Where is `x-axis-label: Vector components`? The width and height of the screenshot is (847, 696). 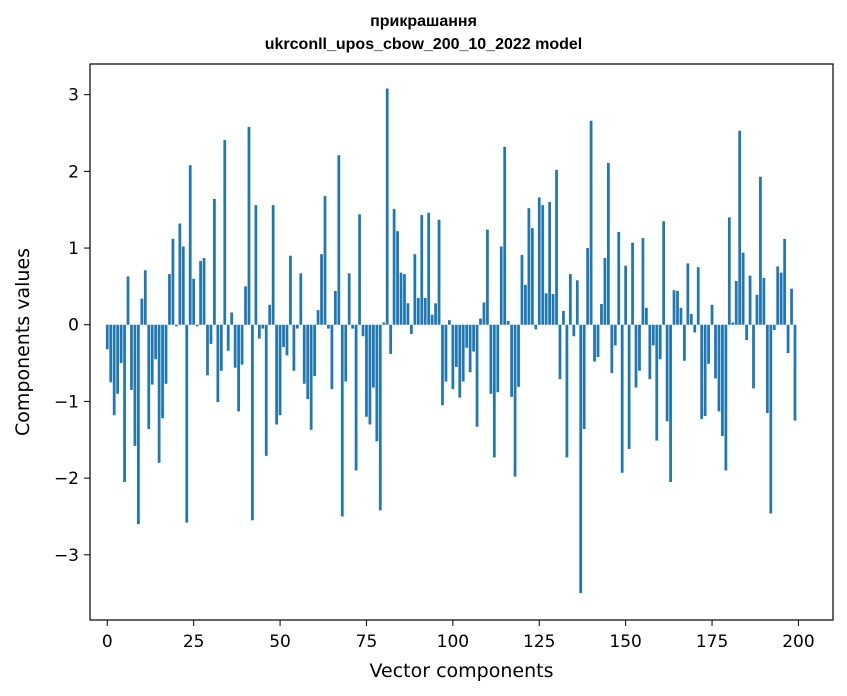 x-axis-label: Vector components is located at coordinates (462, 671).